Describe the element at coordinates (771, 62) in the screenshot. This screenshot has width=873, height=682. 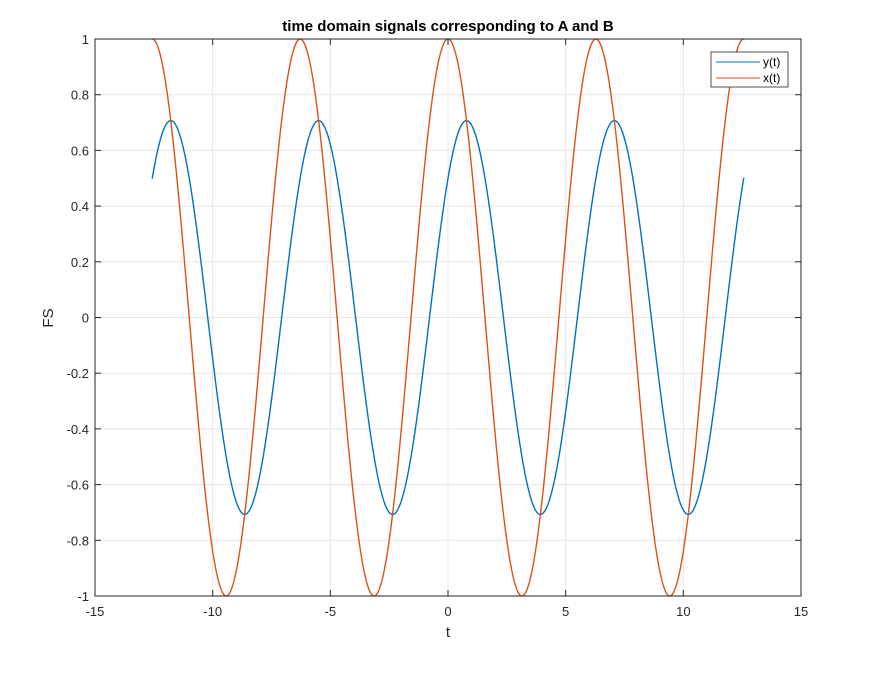
I see `legend-label-y: y(t)` at that location.